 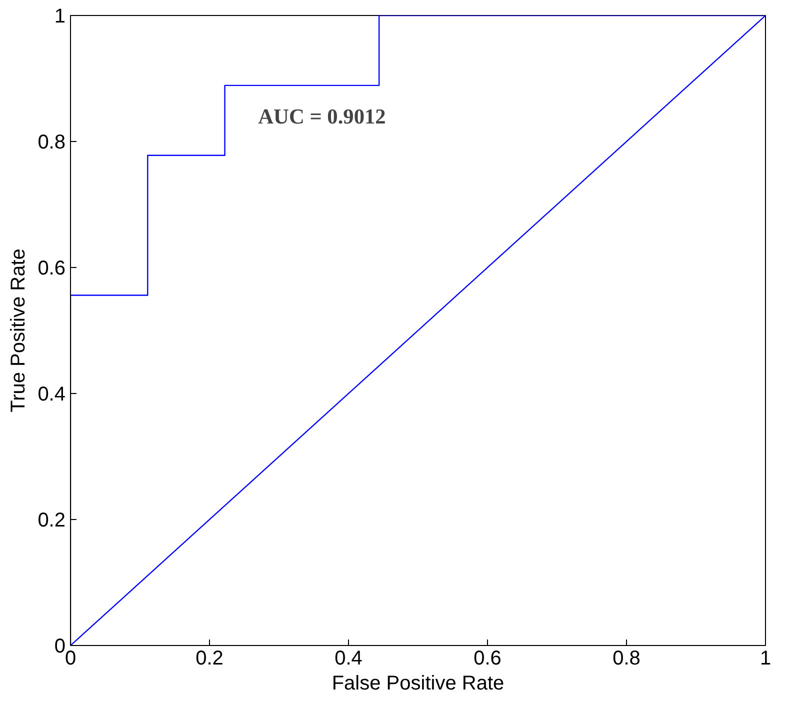 What do you see at coordinates (626, 659) in the screenshot?
I see `x-tick-label: 0.8` at bounding box center [626, 659].